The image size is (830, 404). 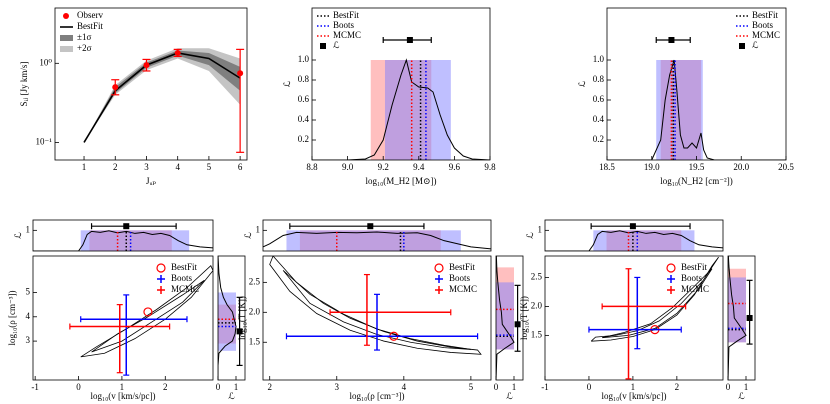 What do you see at coordinates (303, 139) in the screenshot?
I see `y-tick-label: 0.2` at bounding box center [303, 139].